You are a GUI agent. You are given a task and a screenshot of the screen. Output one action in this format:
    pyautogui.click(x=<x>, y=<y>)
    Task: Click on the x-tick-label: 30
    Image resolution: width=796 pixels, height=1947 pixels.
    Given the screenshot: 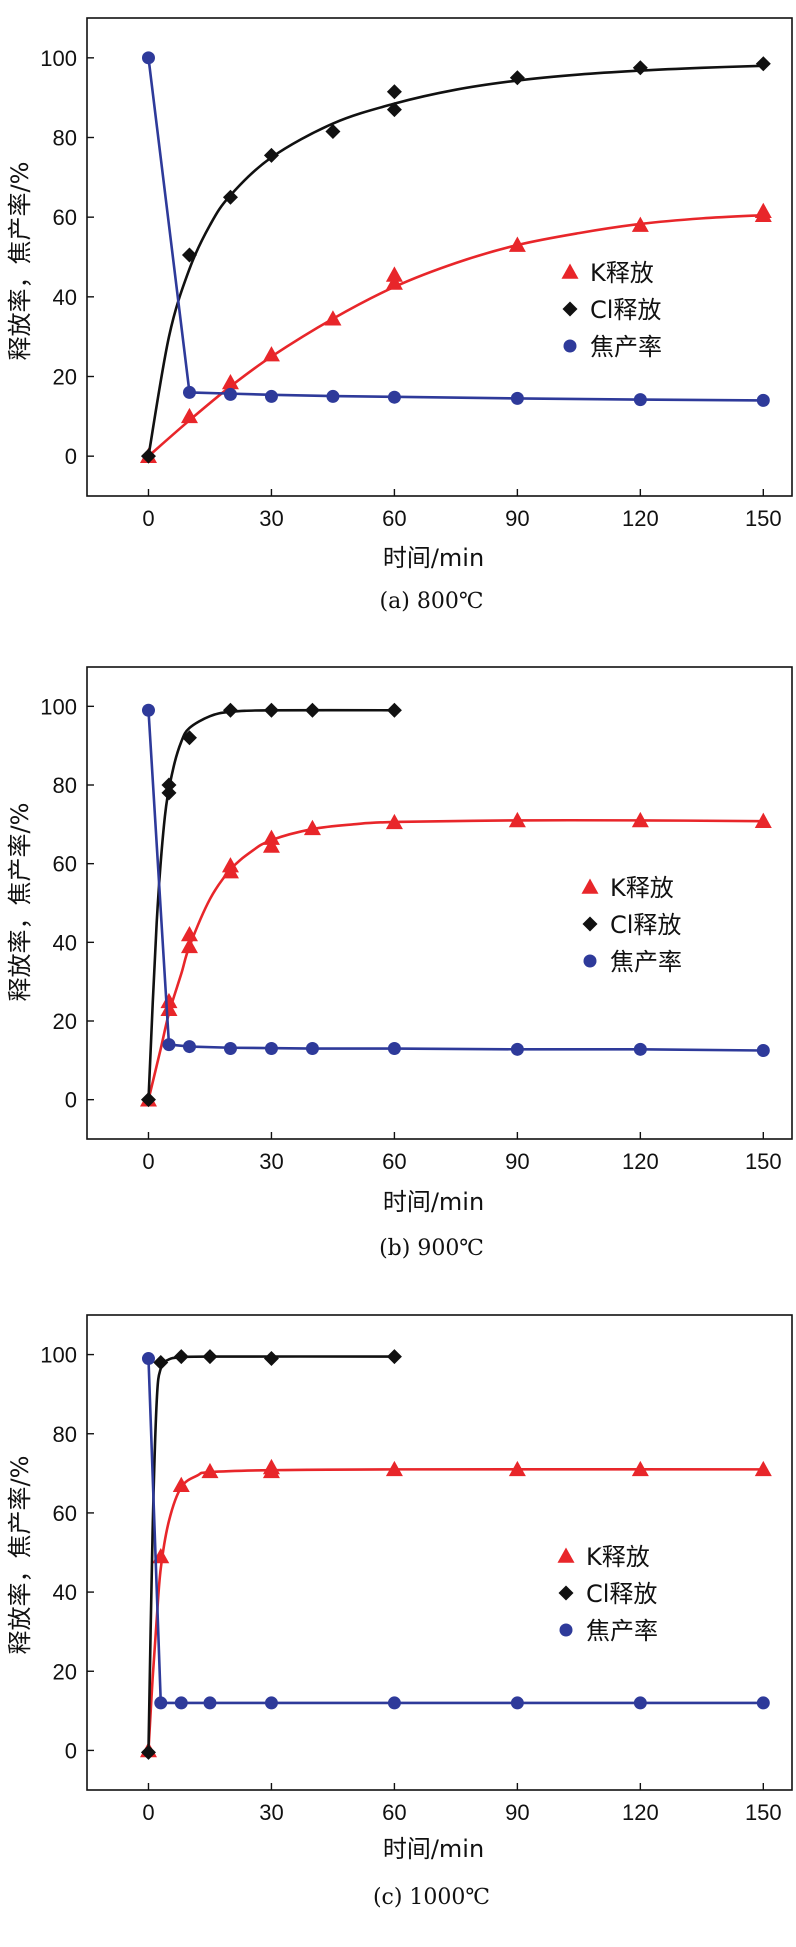 What is the action you would take?
    pyautogui.click(x=271, y=1812)
    